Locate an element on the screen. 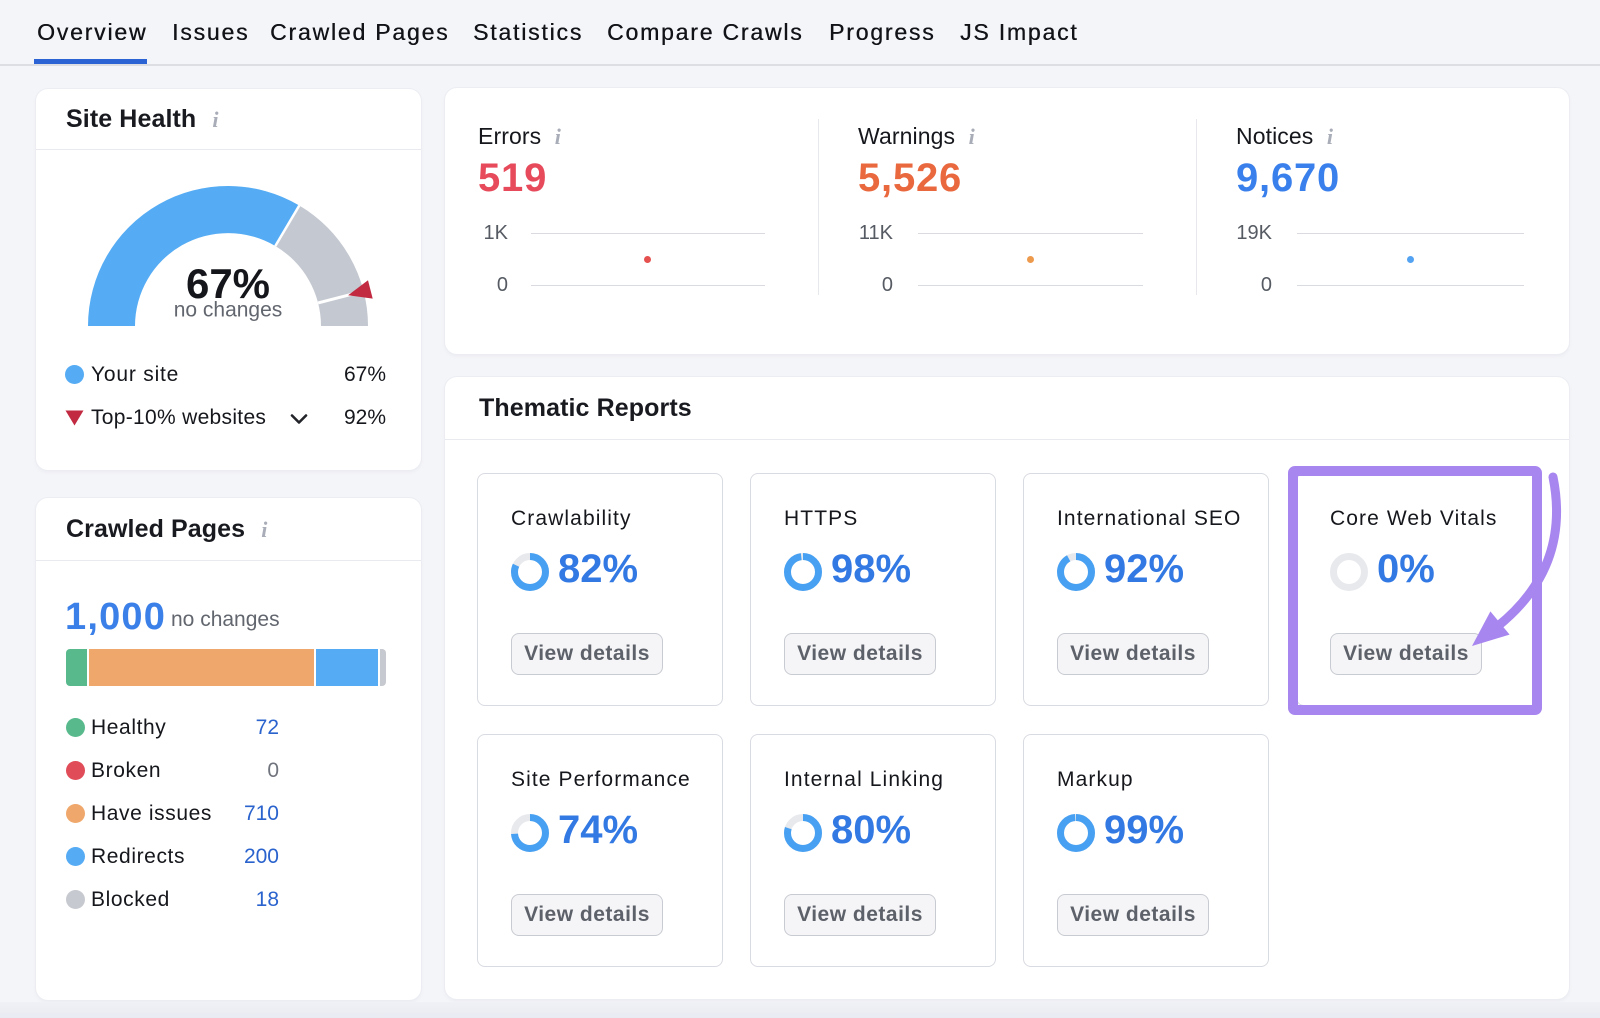 The width and height of the screenshot is (1600, 1018). svg-text: no changes is located at coordinates (228, 310).